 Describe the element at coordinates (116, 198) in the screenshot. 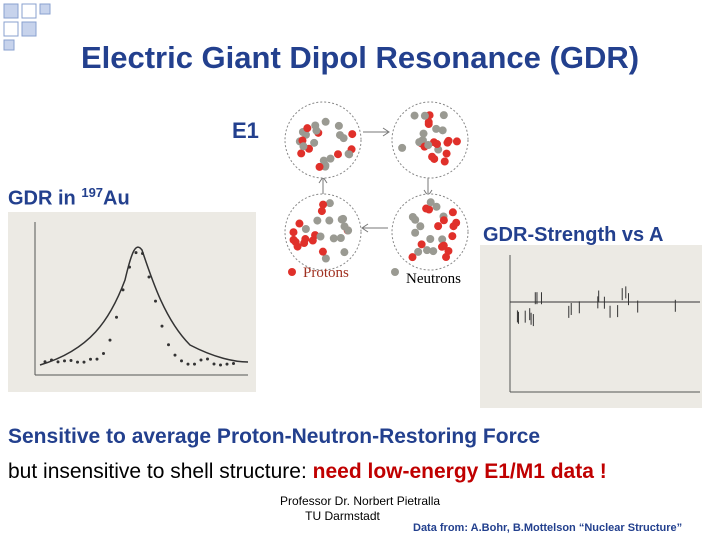

I see `label-text: Au` at that location.